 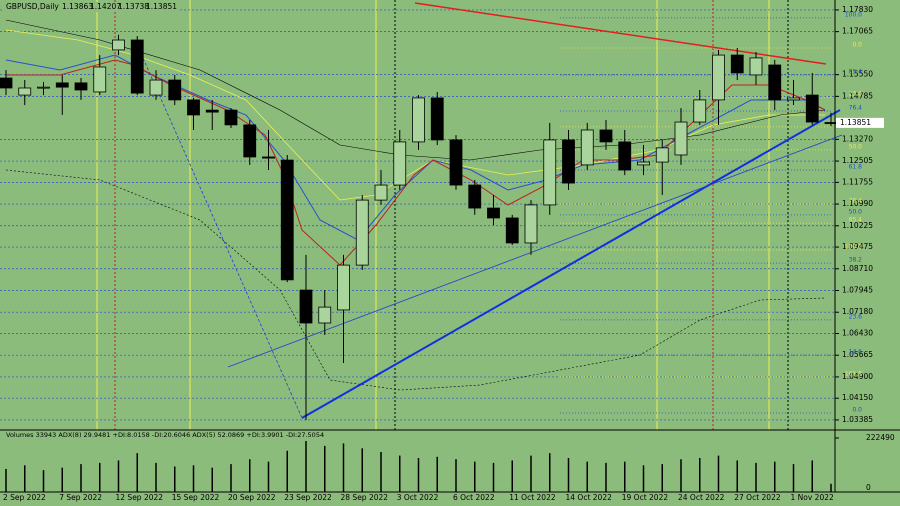 What do you see at coordinates (80, 497) in the screenshot?
I see `x-tick-label: 7 Sep 2022` at bounding box center [80, 497].